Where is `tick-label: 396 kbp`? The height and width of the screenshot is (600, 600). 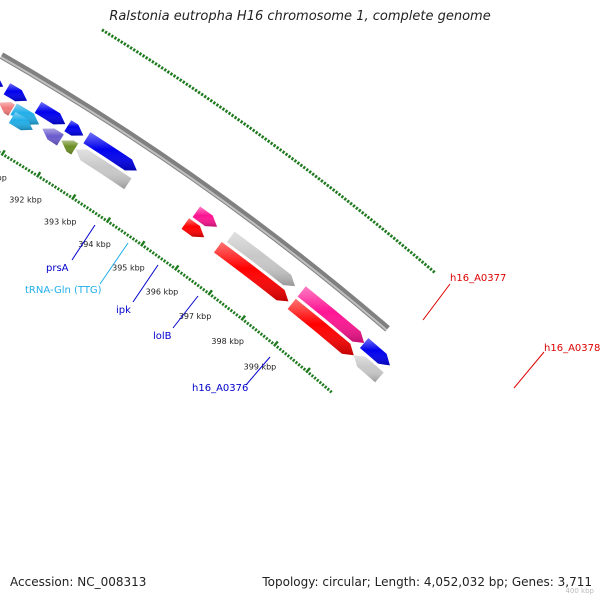
tick-label: 396 kbp is located at coordinates (162, 291).